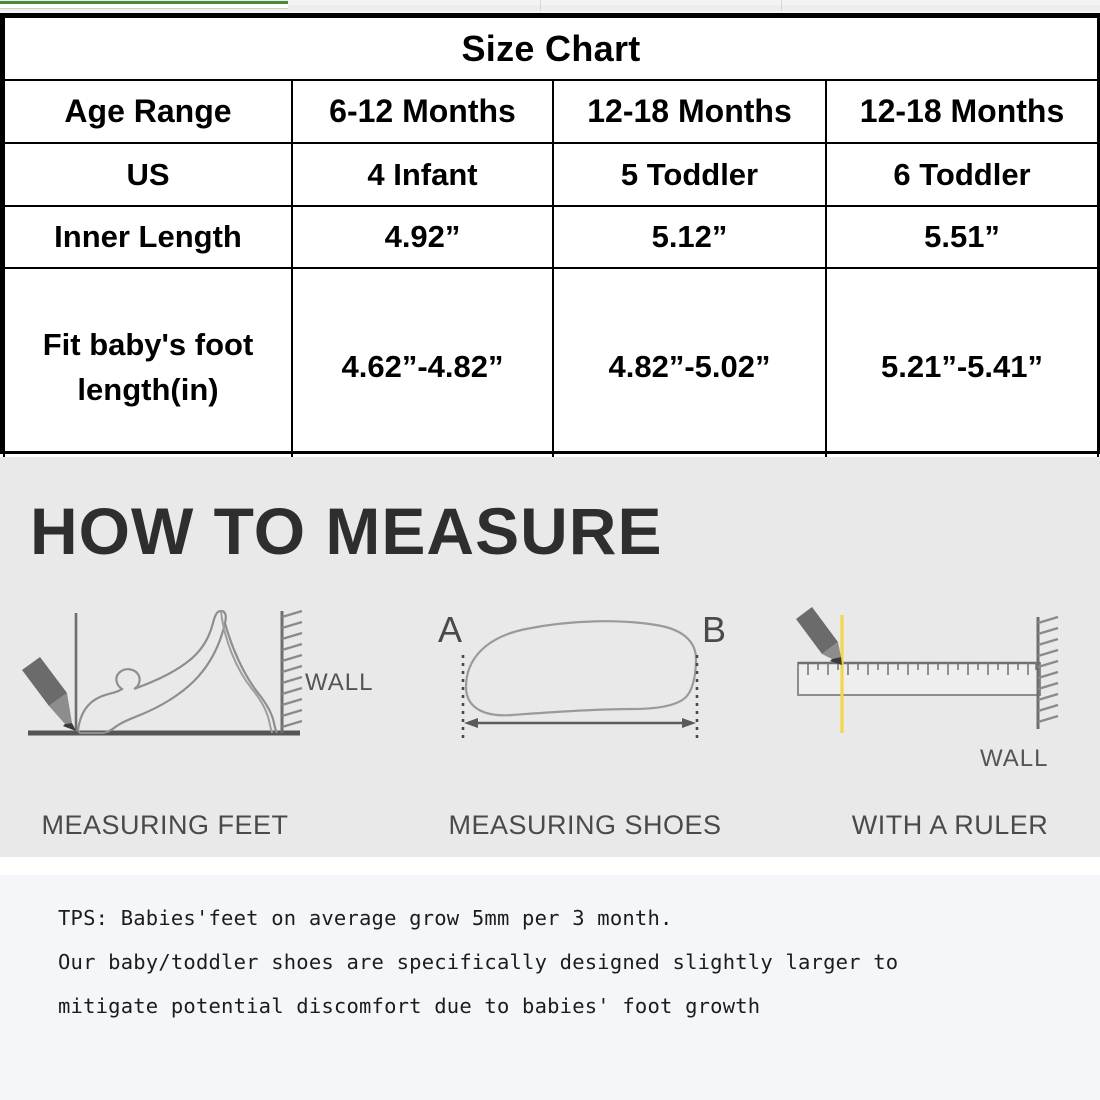  Describe the element at coordinates (550, 12) in the screenshot. I see `top-strip-baseline` at that location.